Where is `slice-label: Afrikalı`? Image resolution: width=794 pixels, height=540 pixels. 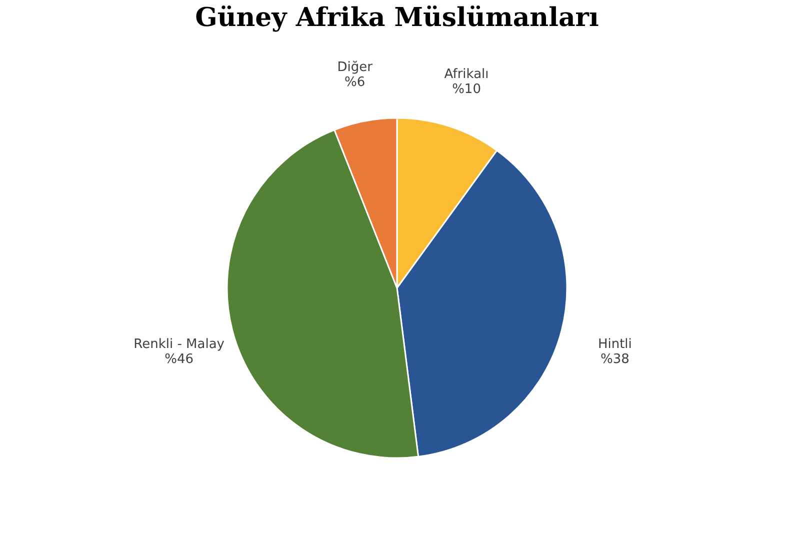 slice-label: Afrikalı is located at coordinates (466, 74).